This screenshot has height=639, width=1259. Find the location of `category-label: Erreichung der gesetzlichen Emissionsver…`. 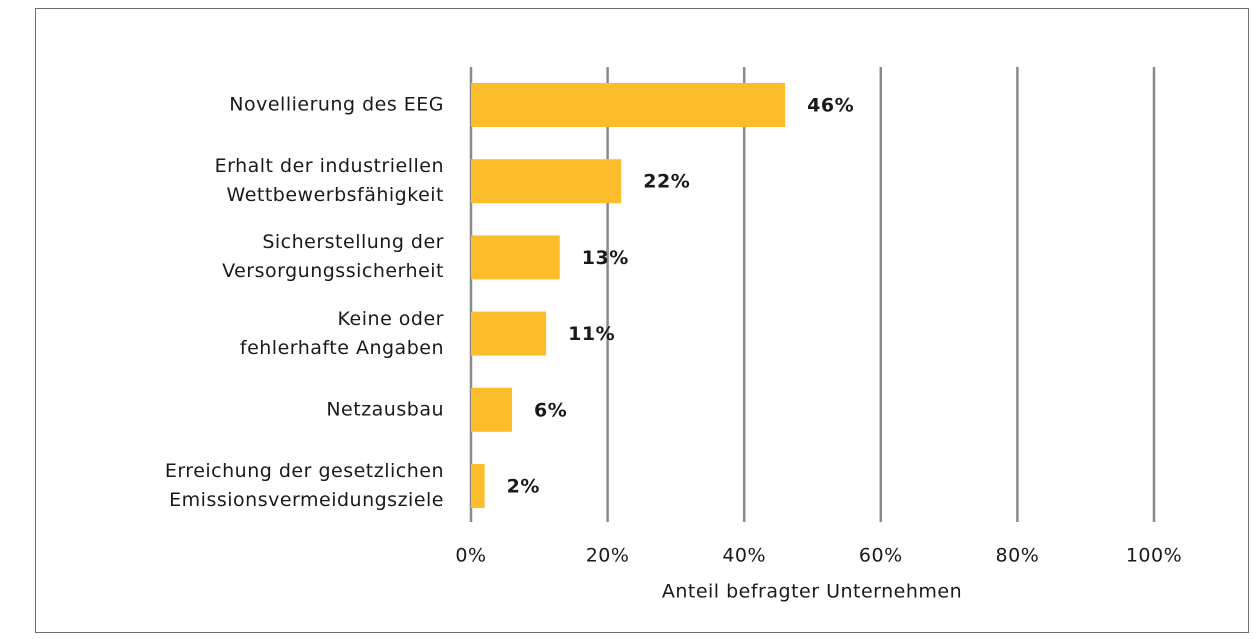

category-label: Erreichung der gesetzlichen Emissionsver… is located at coordinates (304, 485).